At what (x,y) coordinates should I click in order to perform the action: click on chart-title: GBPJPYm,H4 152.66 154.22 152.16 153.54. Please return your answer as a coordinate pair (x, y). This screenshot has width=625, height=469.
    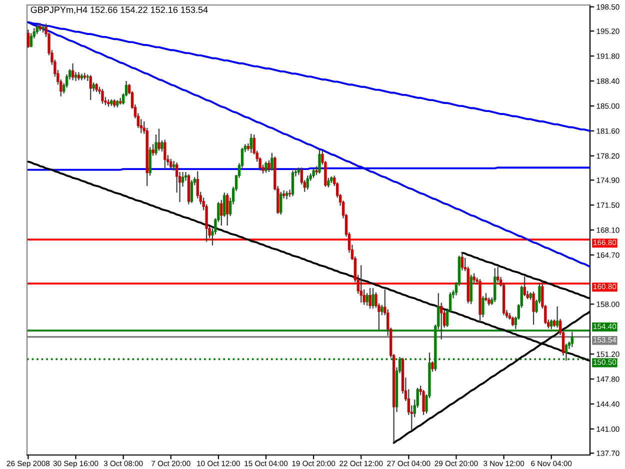
    Looking at the image, I should click on (119, 10).